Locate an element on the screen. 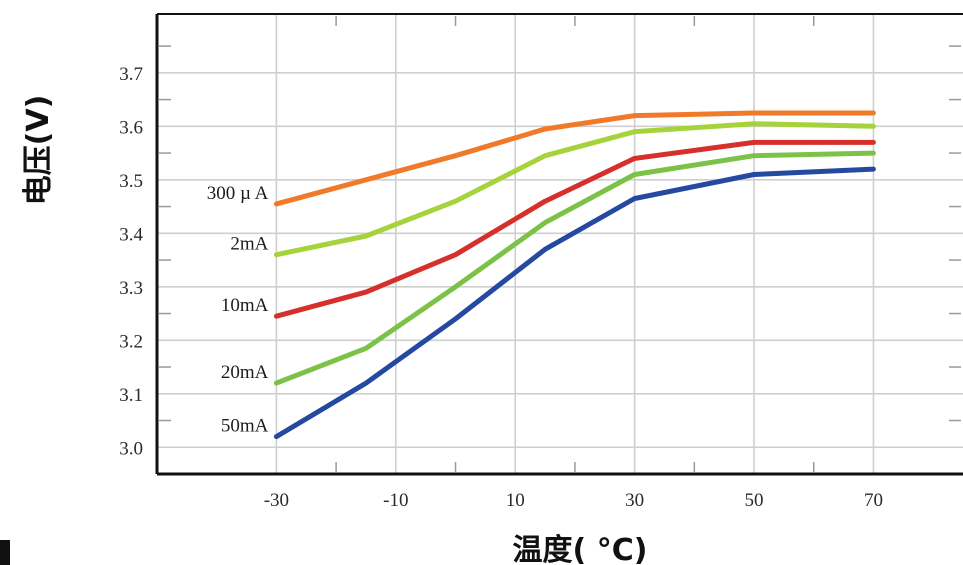  y-tick-label: 3.4 is located at coordinates (131, 234).